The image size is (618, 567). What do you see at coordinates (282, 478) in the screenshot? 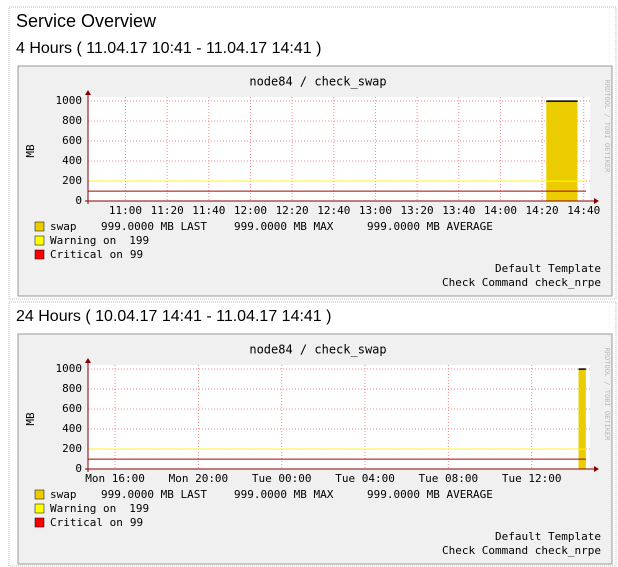
I see `x-tick-label: Tue 00:00` at bounding box center [282, 478].